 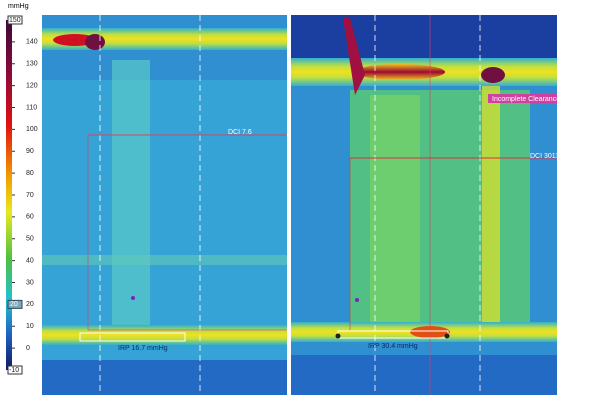 I want to click on flag-box, so click(x=522, y=98).